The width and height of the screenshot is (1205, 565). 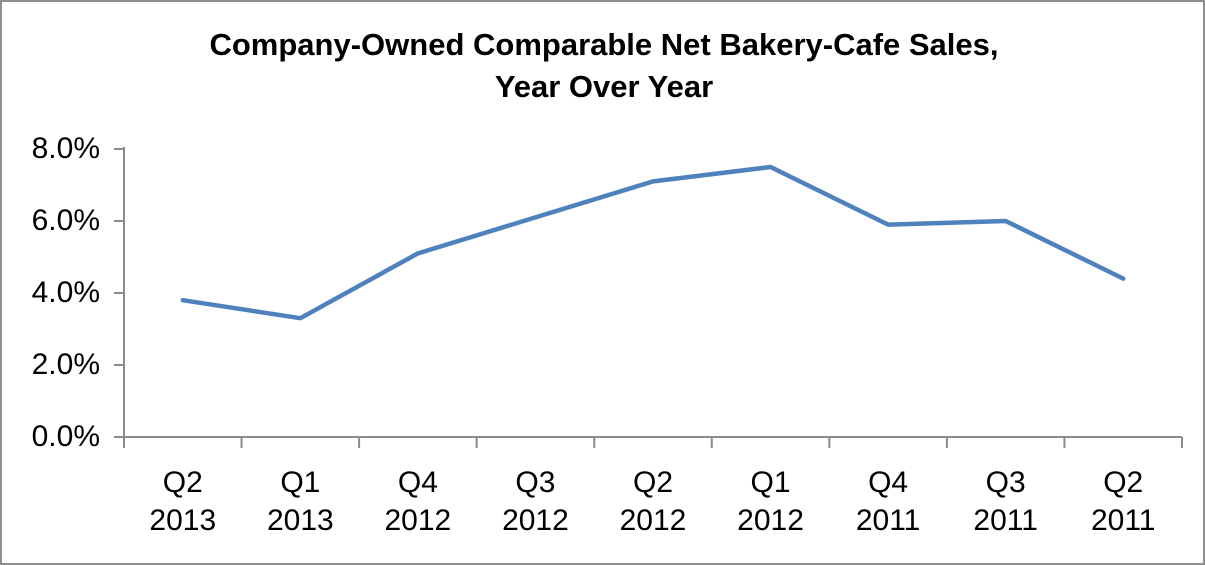 I want to click on x-axis-category-label: Q3 2012, so click(x=535, y=502).